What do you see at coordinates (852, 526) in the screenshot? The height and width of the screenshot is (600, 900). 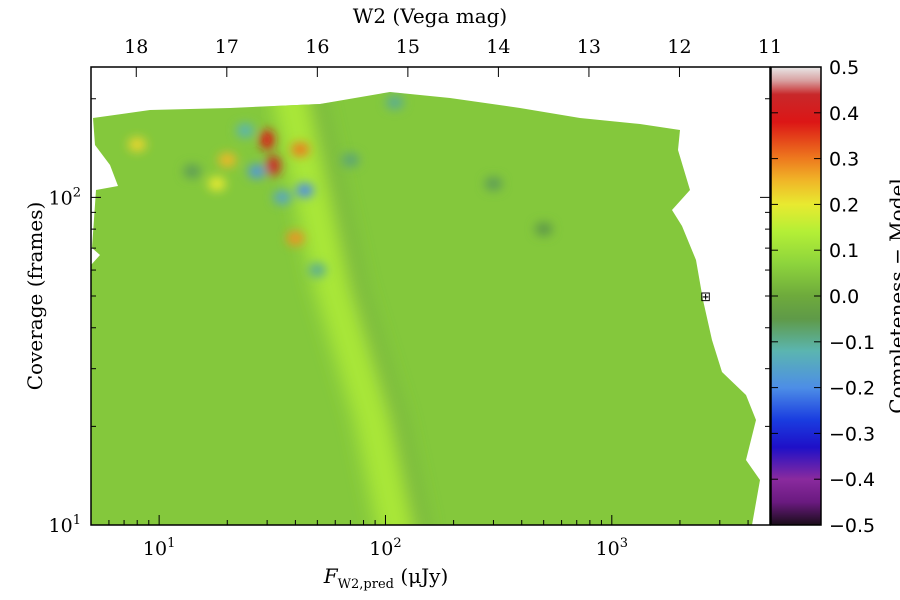 I see `cb-tick-label: −0.5` at bounding box center [852, 526].